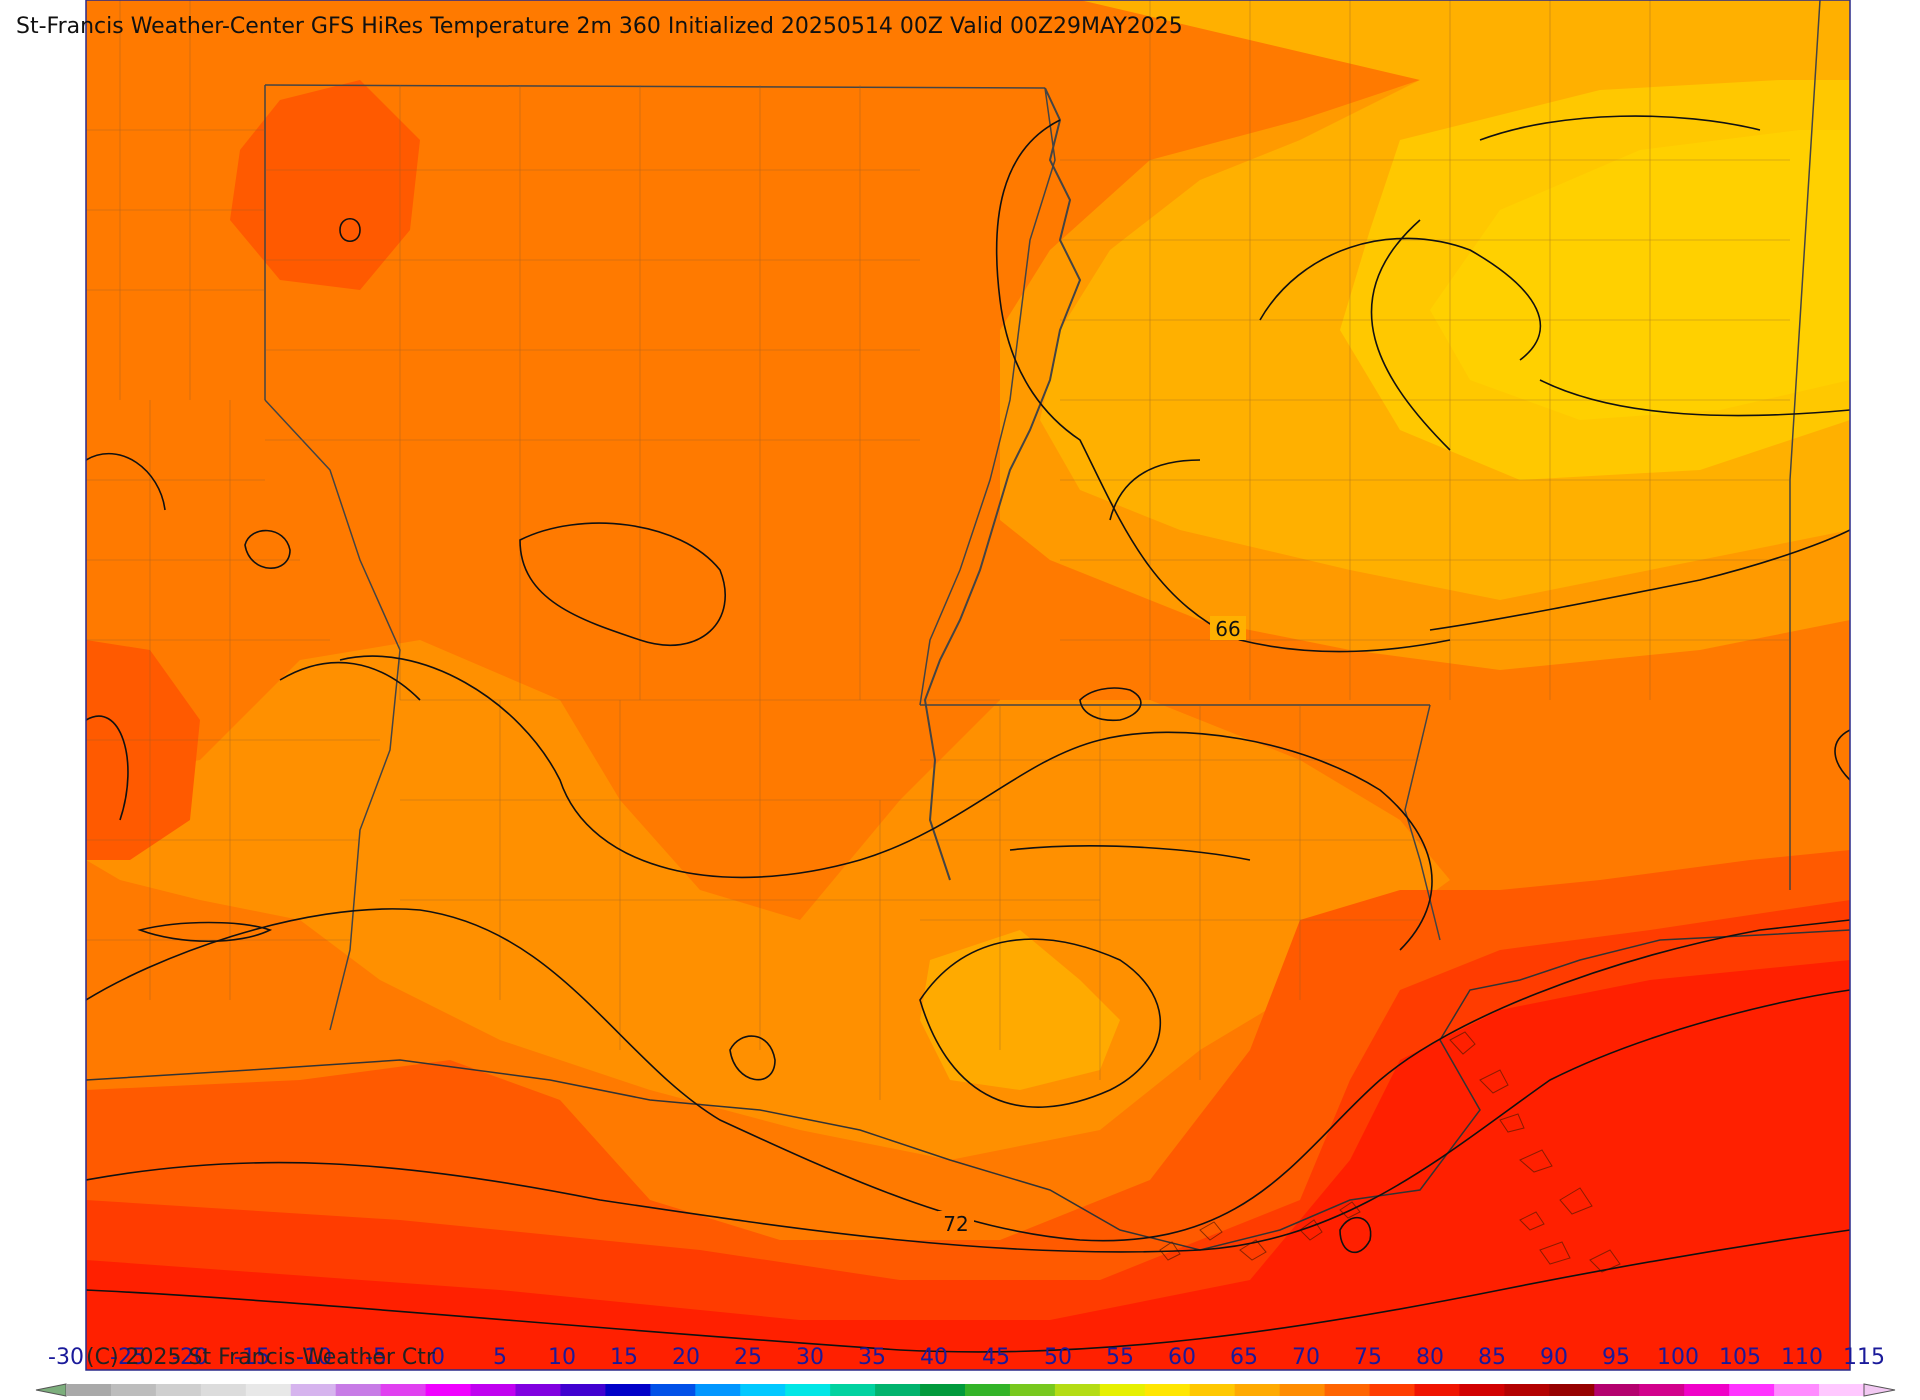 This screenshot has height=1400, width=1920. I want to click on colorbar, so click(965, 1390).